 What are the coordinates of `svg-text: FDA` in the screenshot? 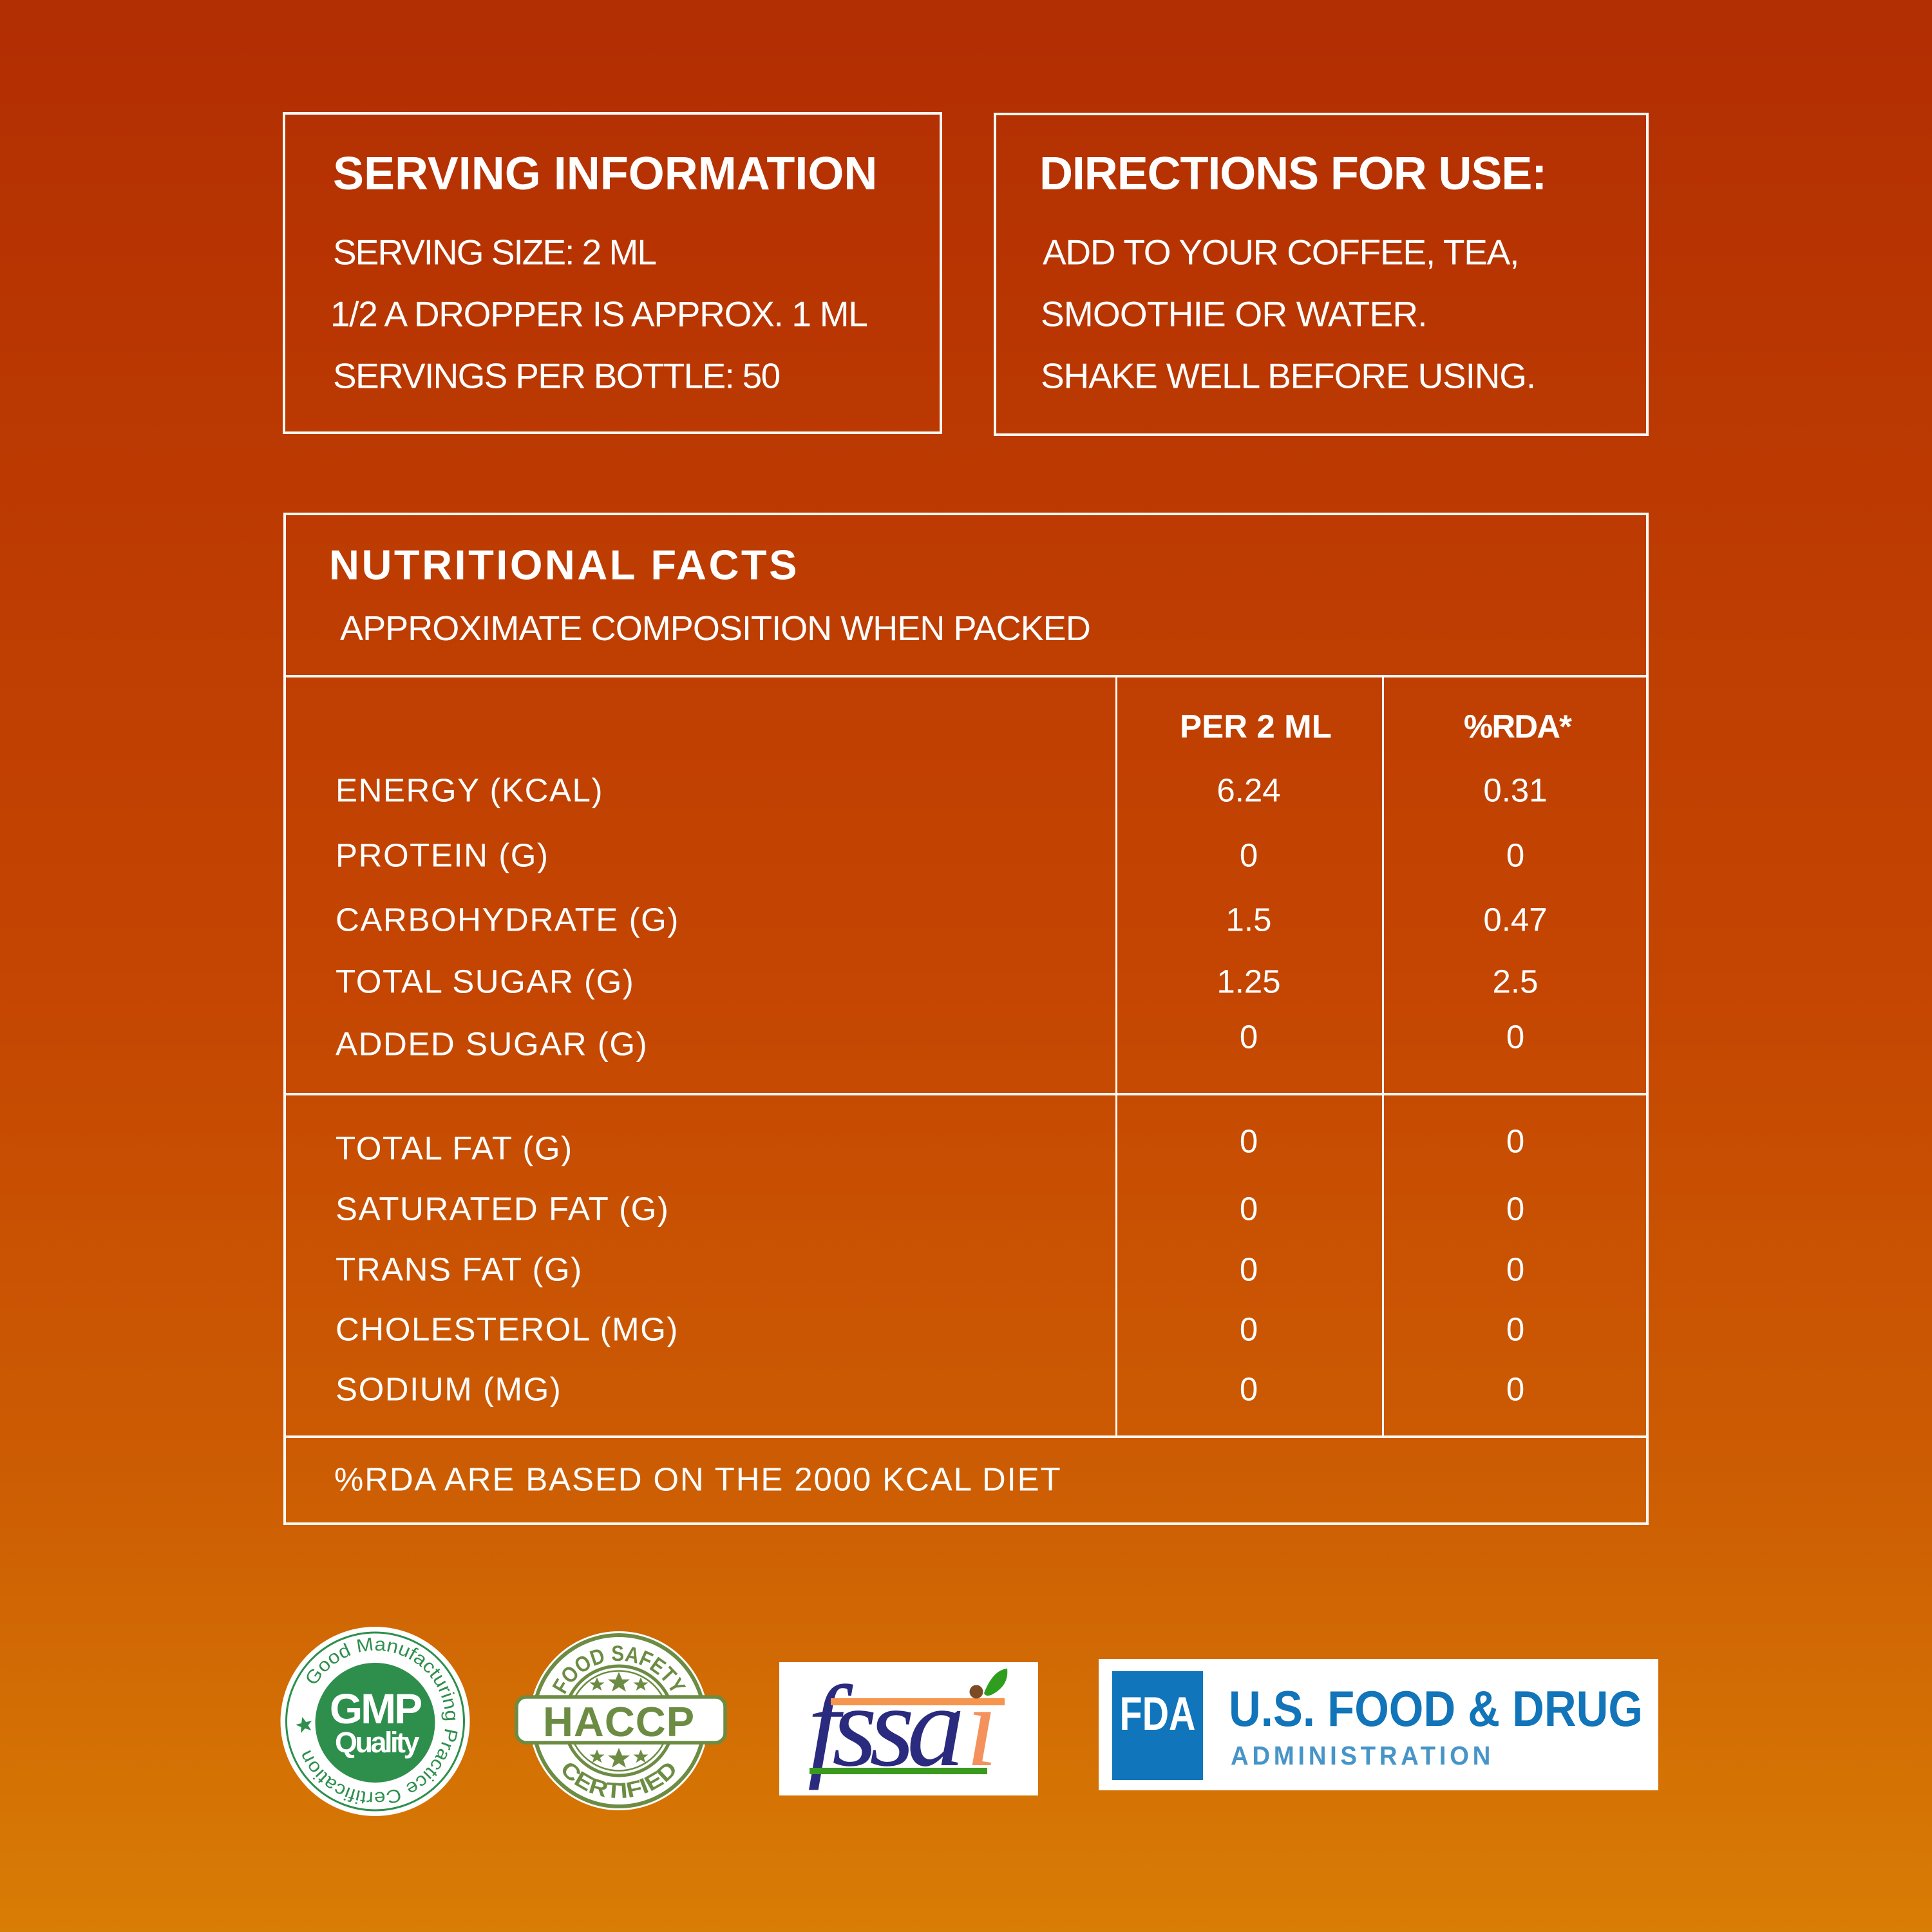 It's located at (1158, 1714).